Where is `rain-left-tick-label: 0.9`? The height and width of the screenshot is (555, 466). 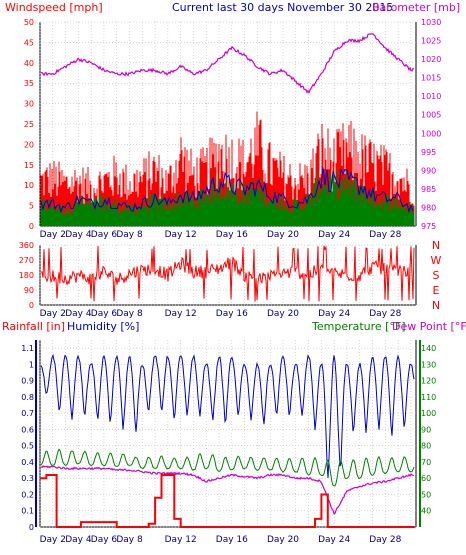
rain-left-tick-label: 0.9 is located at coordinates (27, 381).